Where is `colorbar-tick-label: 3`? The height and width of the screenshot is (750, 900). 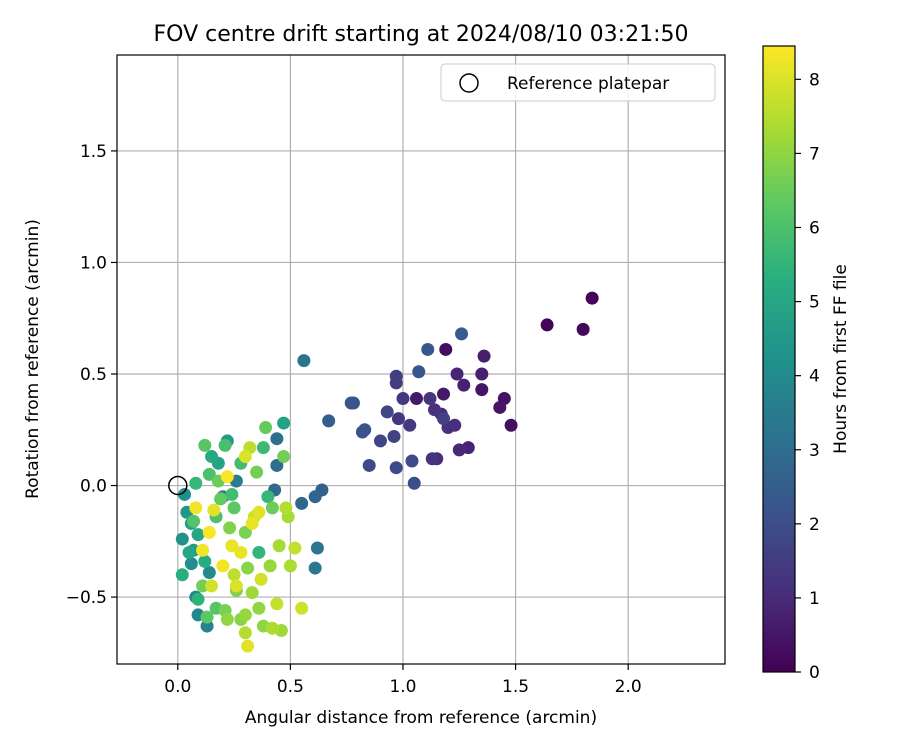
colorbar-tick-label: 3 is located at coordinates (814, 451).